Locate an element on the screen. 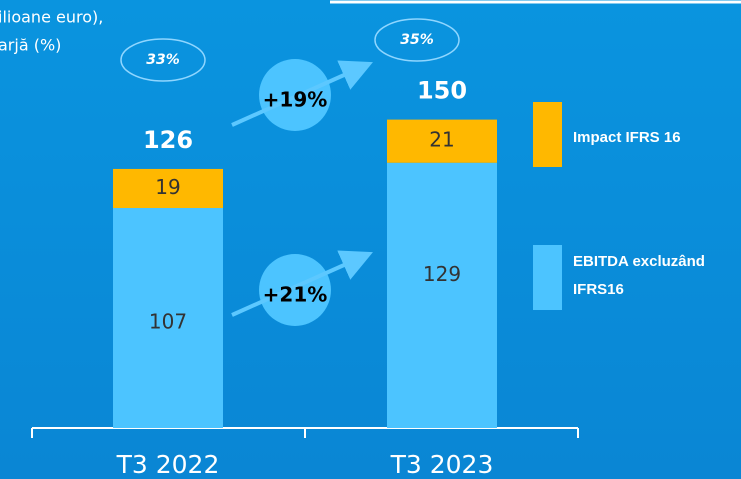  margin-label: 33% is located at coordinates (163, 60).